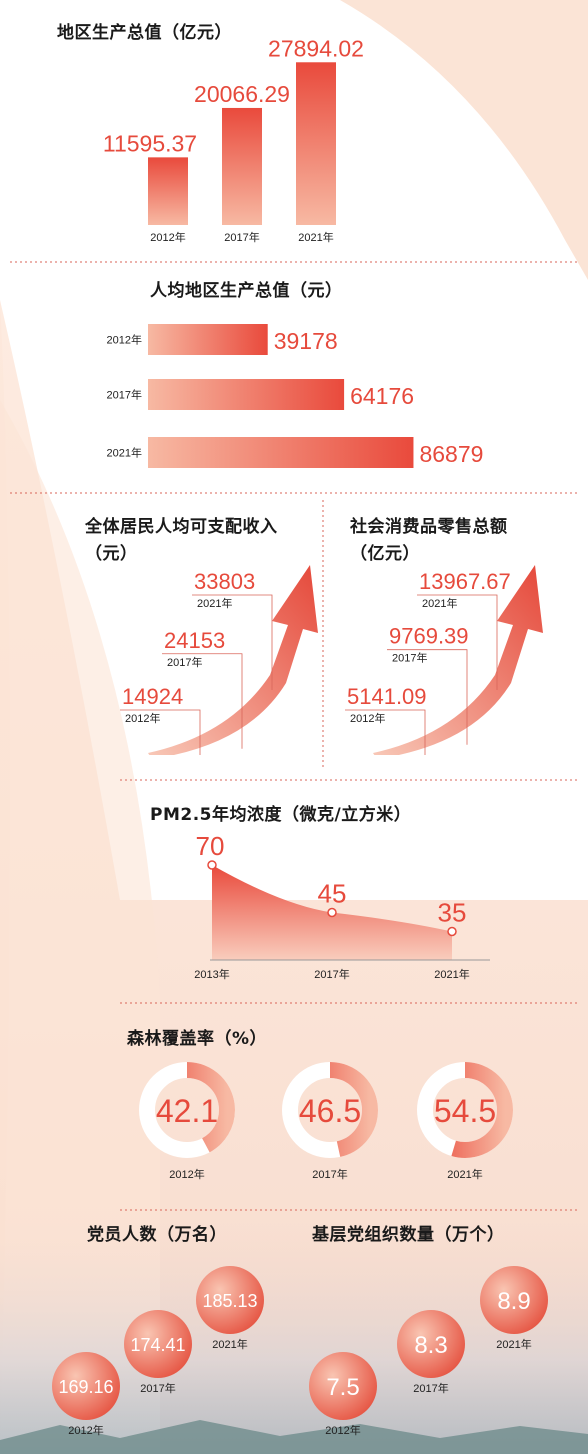  What do you see at coordinates (451, 454) in the screenshot?
I see `gdp-pc-value-2: 86879` at bounding box center [451, 454].